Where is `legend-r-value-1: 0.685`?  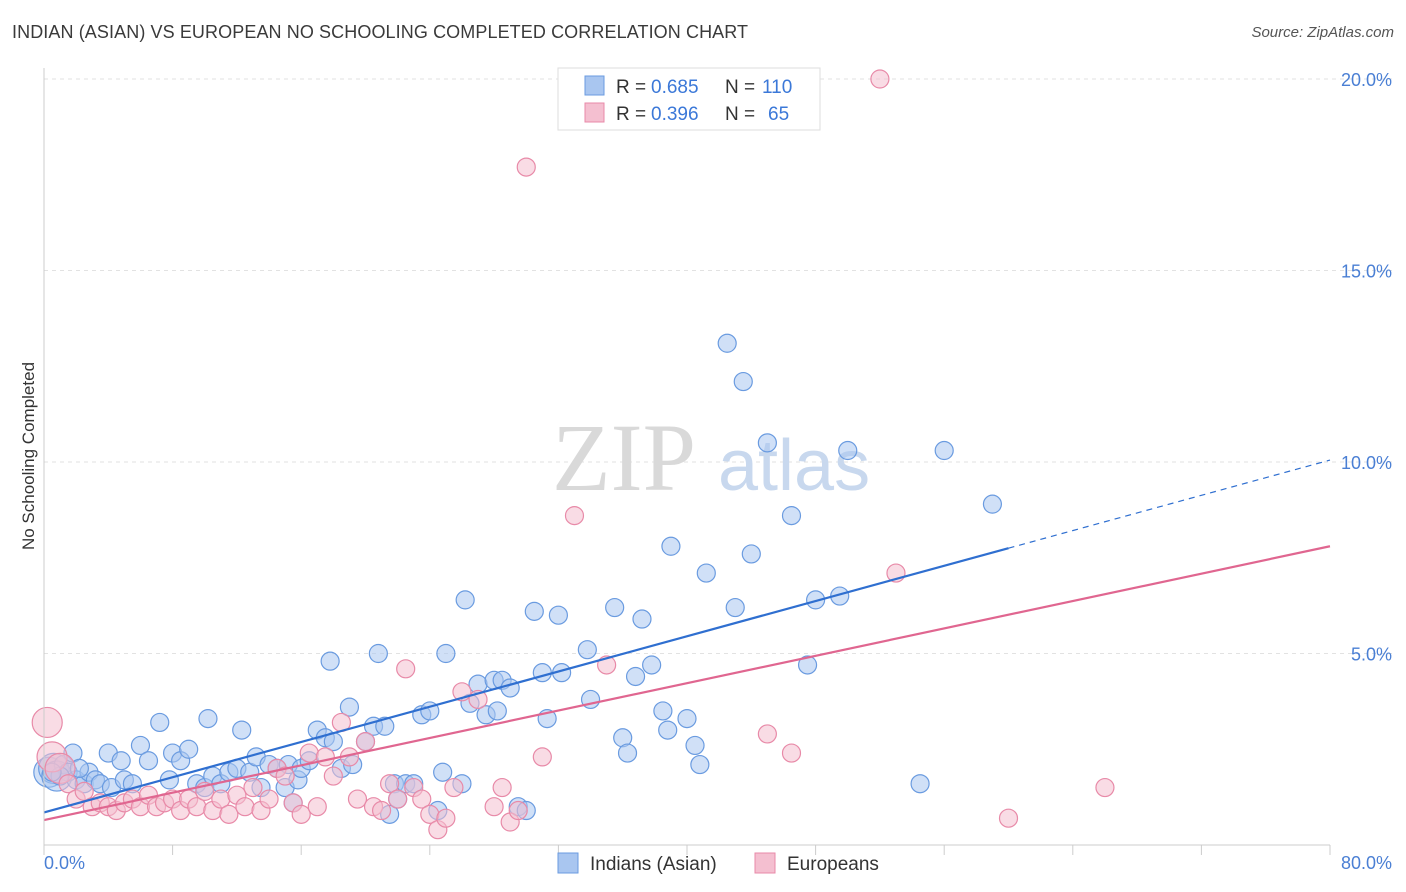 legend-r-value-1: 0.685 is located at coordinates (675, 87).